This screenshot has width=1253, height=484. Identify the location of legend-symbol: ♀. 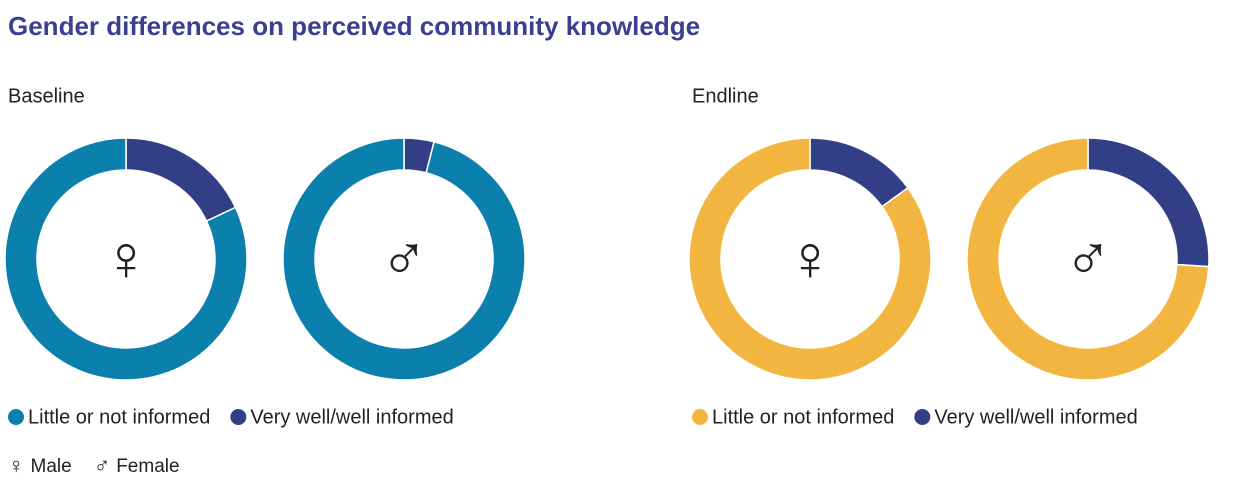
(16, 465).